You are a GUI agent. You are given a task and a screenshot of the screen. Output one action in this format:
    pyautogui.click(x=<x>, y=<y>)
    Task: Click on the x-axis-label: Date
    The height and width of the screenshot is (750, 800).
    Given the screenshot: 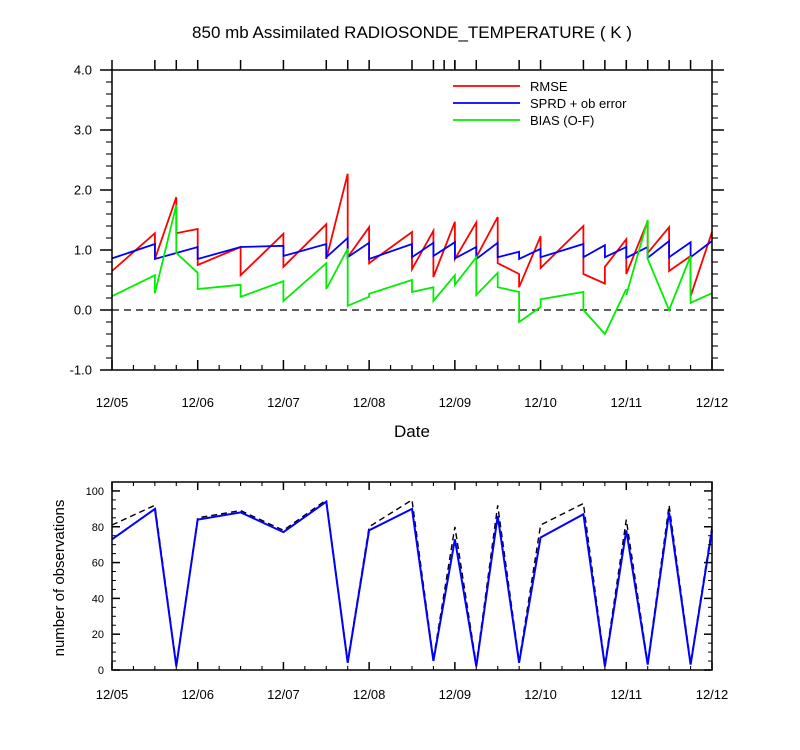 What is the action you would take?
    pyautogui.click(x=412, y=431)
    